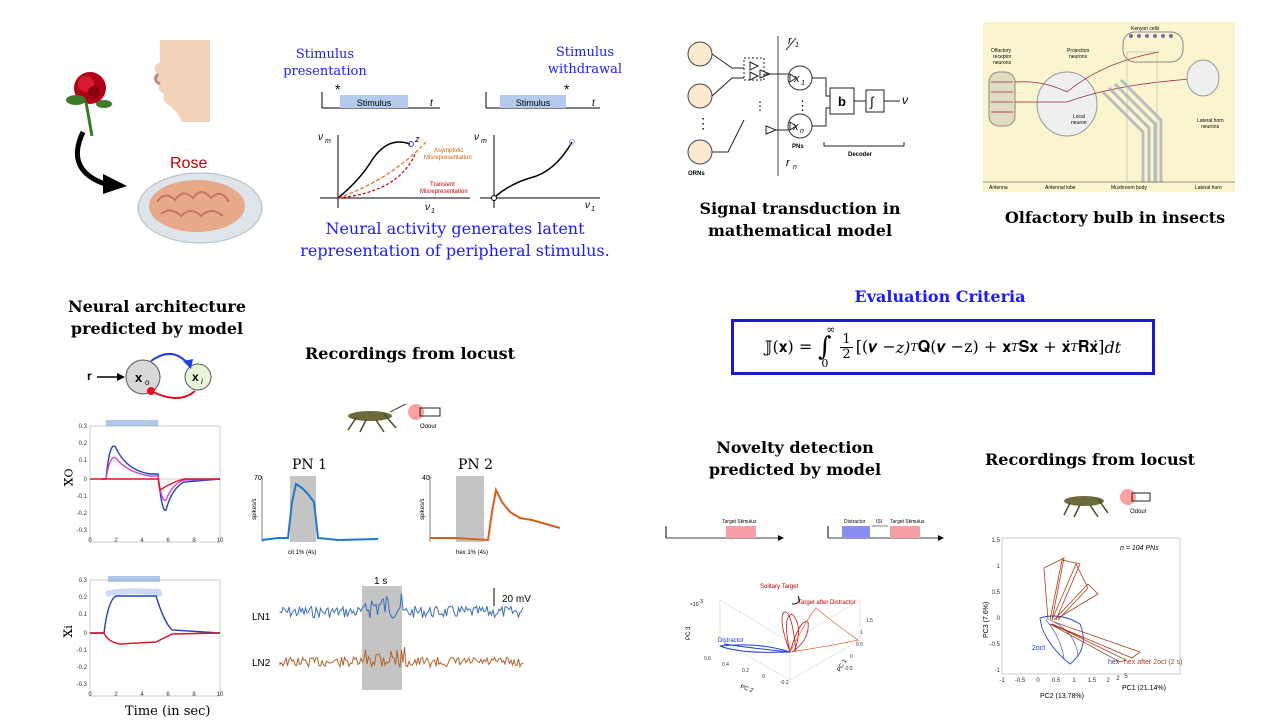  I want to click on scale-mv-label: 20 mV, so click(516, 599).